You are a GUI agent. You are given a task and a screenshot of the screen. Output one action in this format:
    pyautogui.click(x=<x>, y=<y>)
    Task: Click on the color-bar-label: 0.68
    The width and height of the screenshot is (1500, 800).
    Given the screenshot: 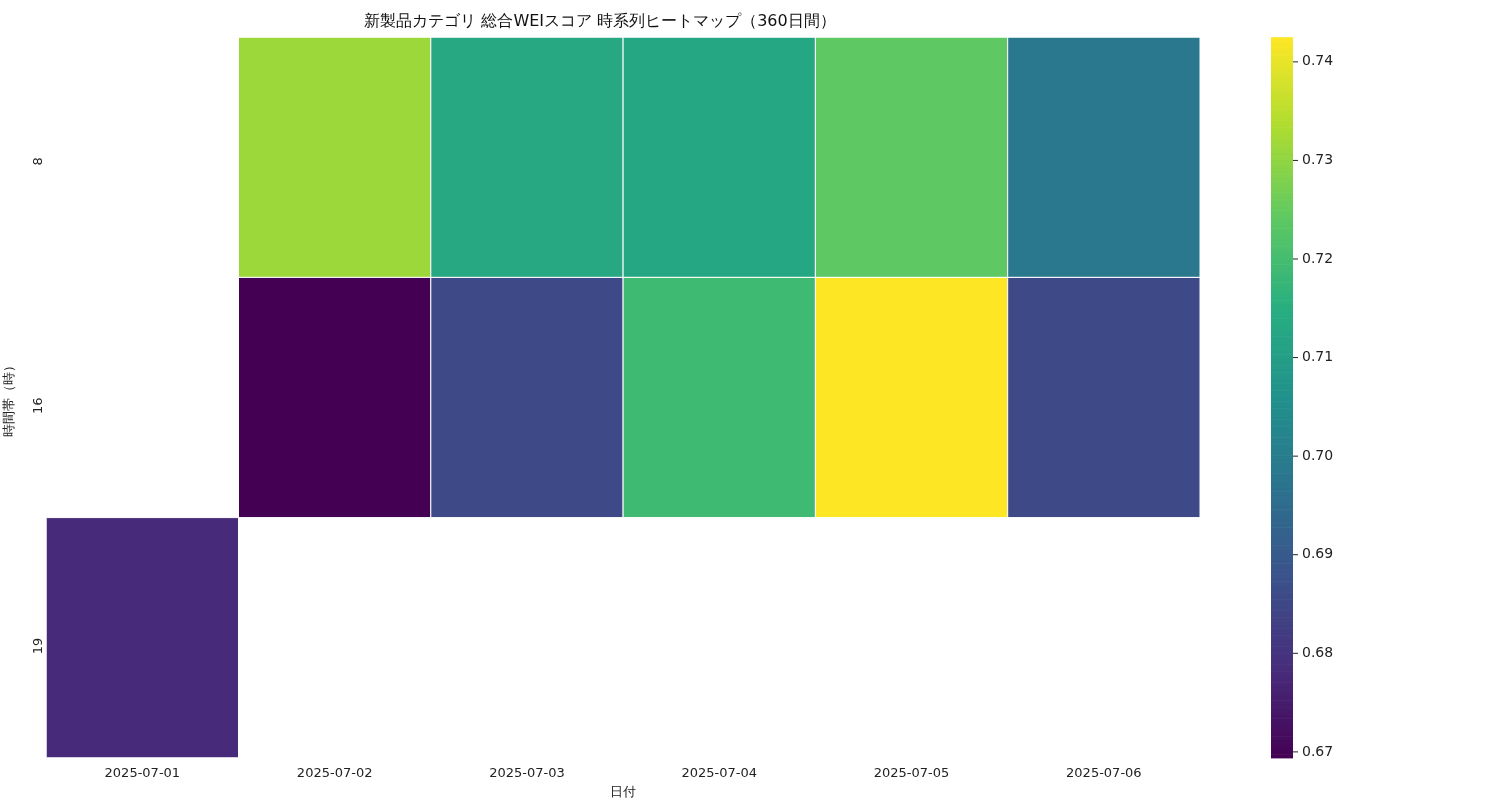 What is the action you would take?
    pyautogui.click(x=1318, y=651)
    